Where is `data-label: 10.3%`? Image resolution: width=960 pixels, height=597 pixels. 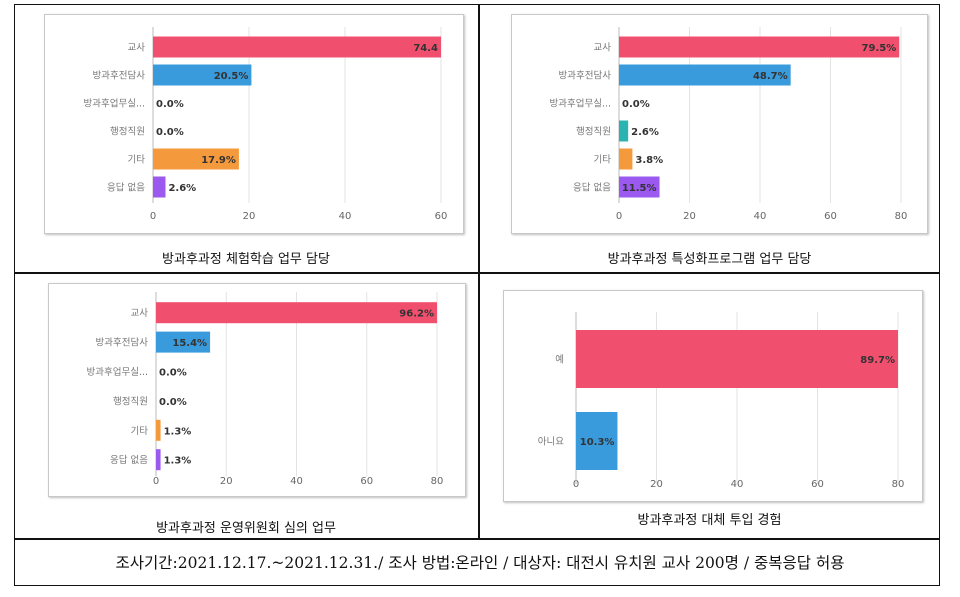 data-label: 10.3% is located at coordinates (597, 442).